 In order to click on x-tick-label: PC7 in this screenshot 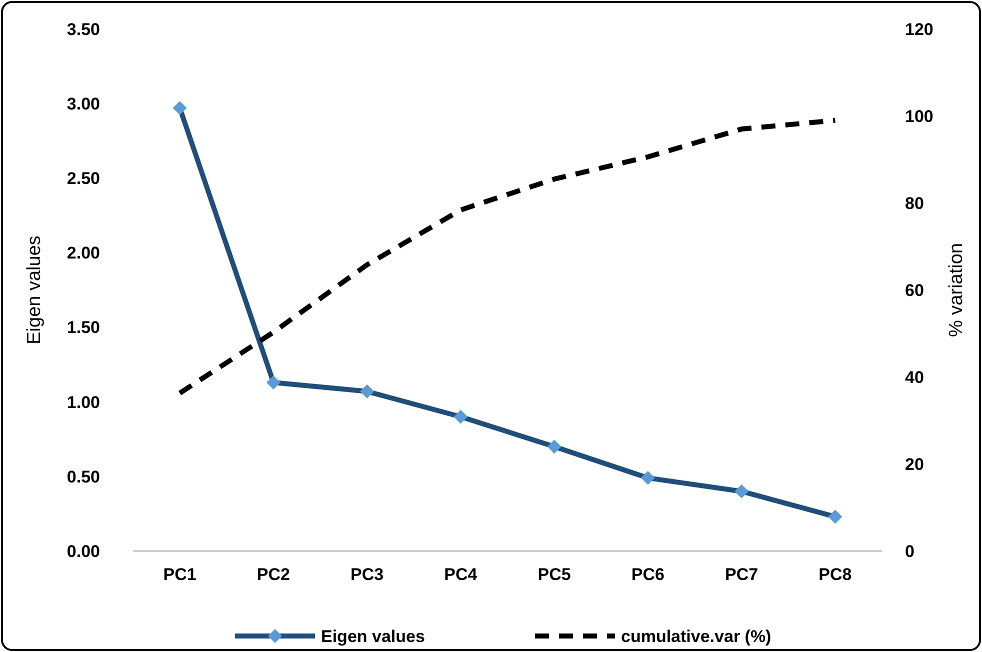, I will do `click(741, 574)`.